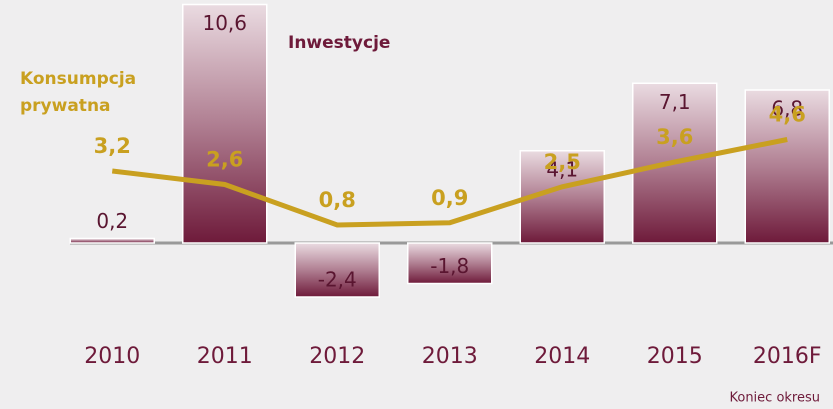  Describe the element at coordinates (675, 356) in the screenshot. I see `x-tick-label: 2015` at that location.